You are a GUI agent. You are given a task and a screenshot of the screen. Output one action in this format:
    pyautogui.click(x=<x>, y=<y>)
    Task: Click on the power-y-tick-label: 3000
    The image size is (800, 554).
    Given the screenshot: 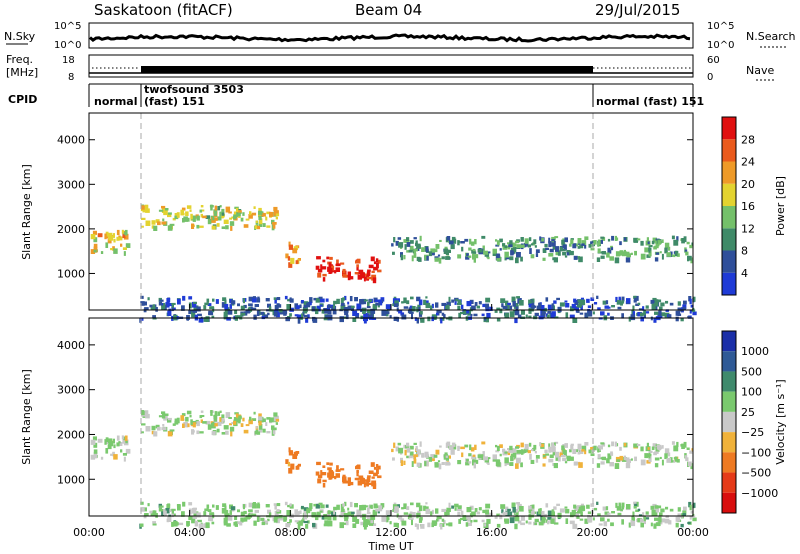 What is the action you would take?
    pyautogui.click(x=71, y=184)
    